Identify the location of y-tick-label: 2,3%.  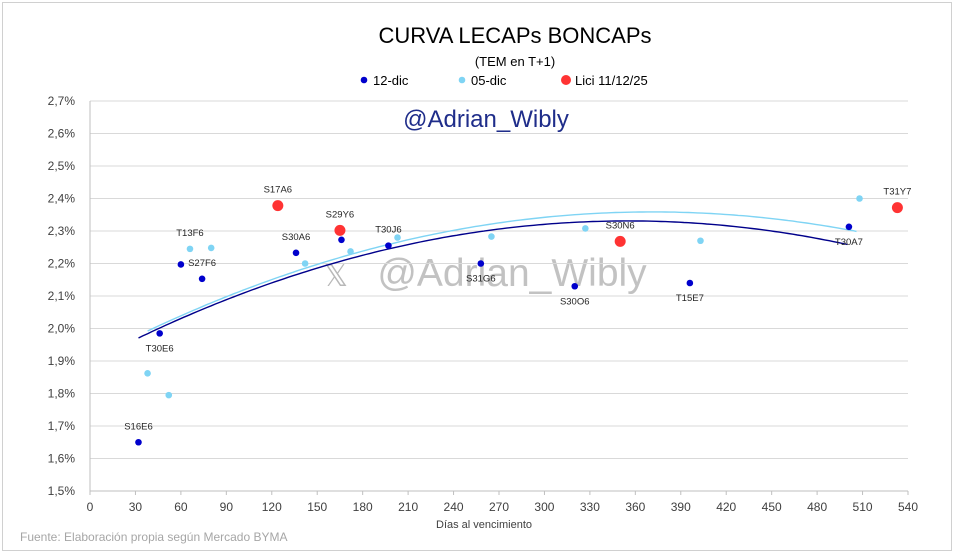
(62, 231).